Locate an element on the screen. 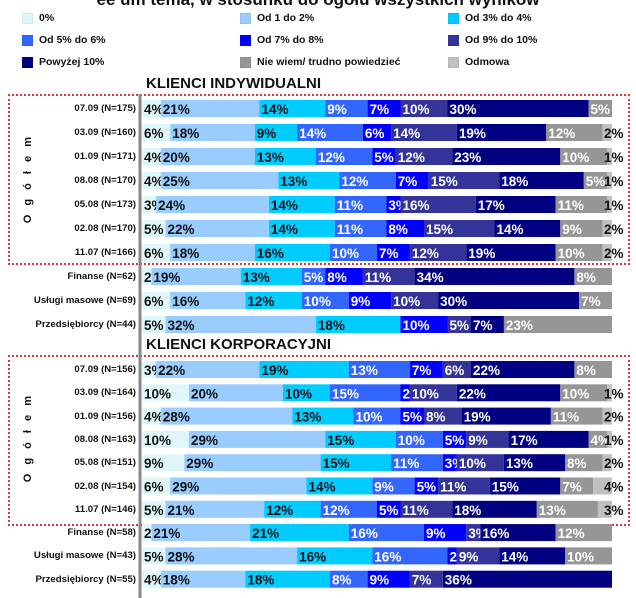 The height and width of the screenshot is (598, 636). data-label: 1% is located at coordinates (614, 440).